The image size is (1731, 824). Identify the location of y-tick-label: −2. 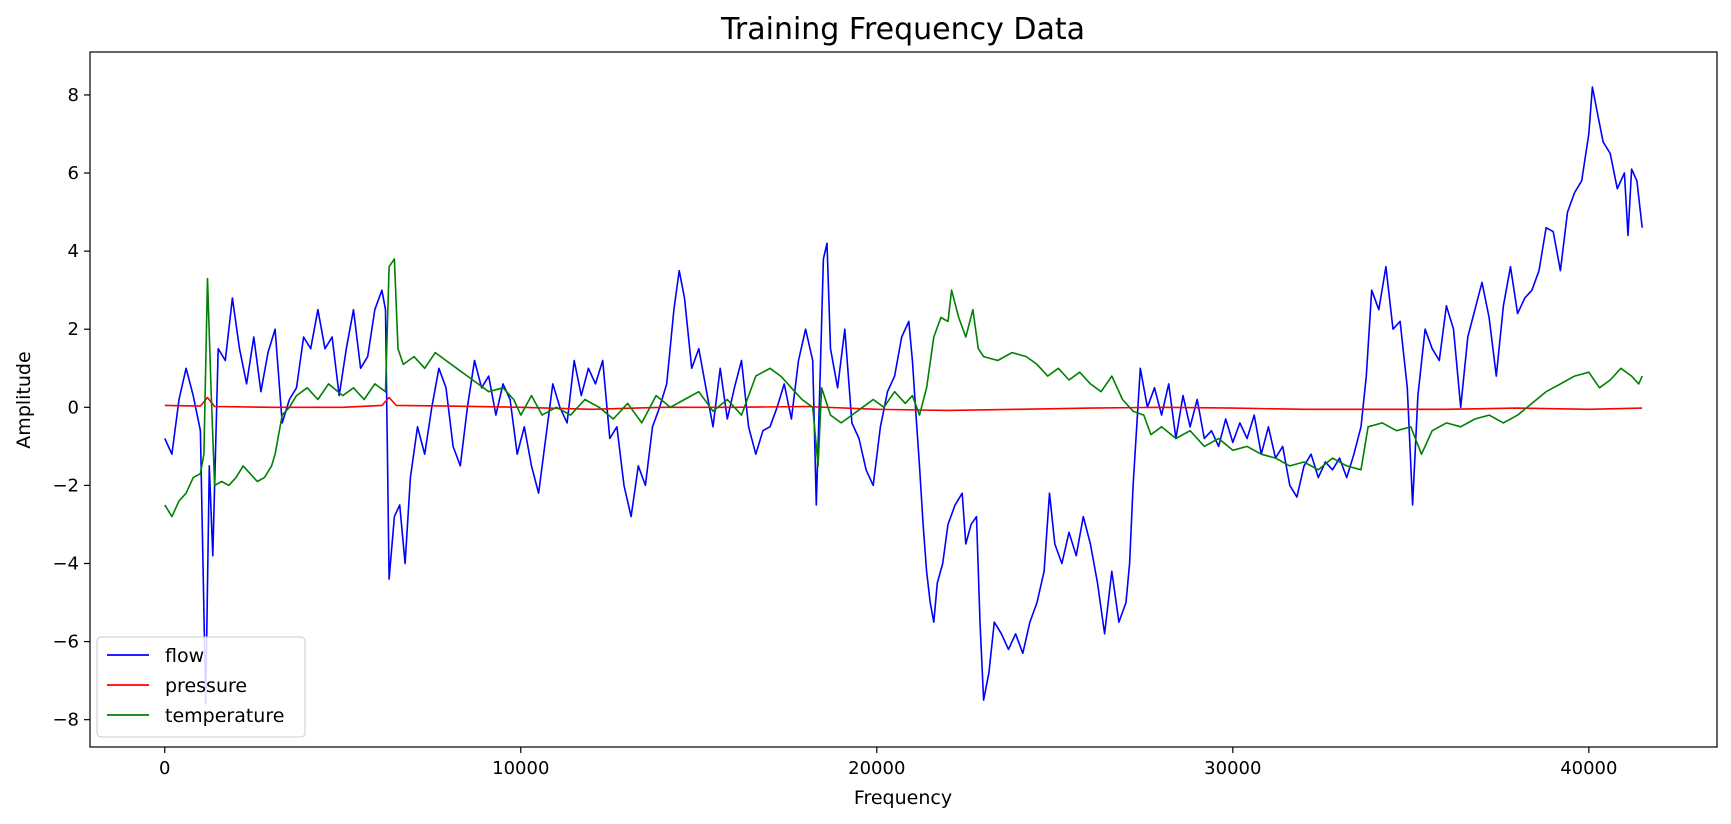
(65, 485).